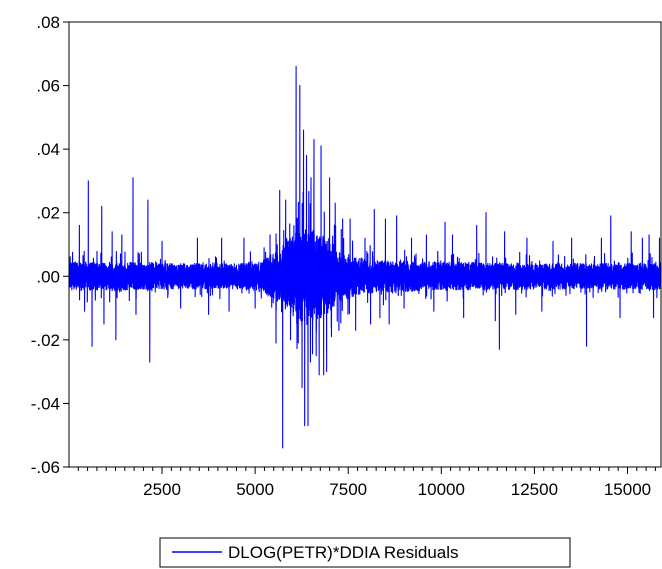 This screenshot has height=569, width=662. I want to click on x-tick-label: 15000, so click(627, 489).